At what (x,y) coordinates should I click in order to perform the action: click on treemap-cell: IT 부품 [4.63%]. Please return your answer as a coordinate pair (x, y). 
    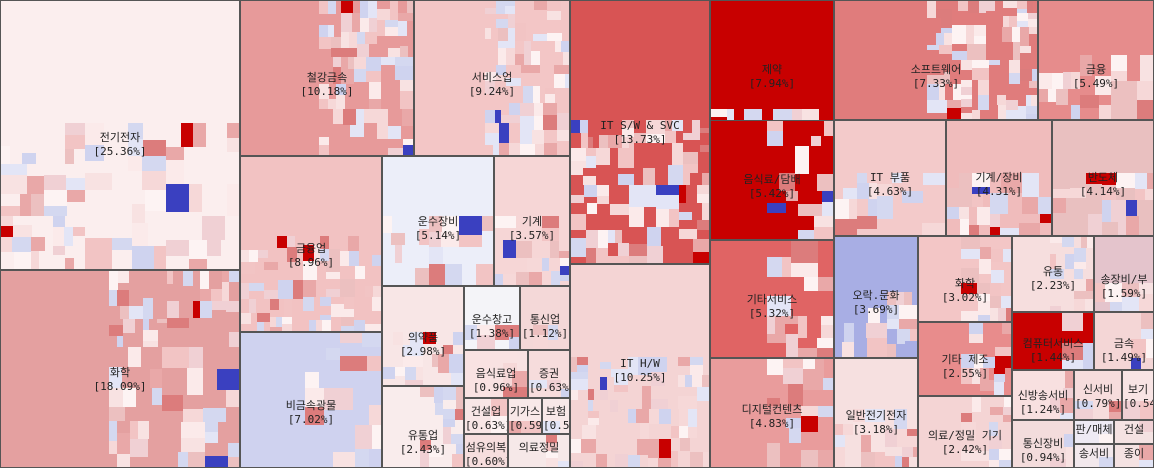
    Looking at the image, I should click on (890, 178).